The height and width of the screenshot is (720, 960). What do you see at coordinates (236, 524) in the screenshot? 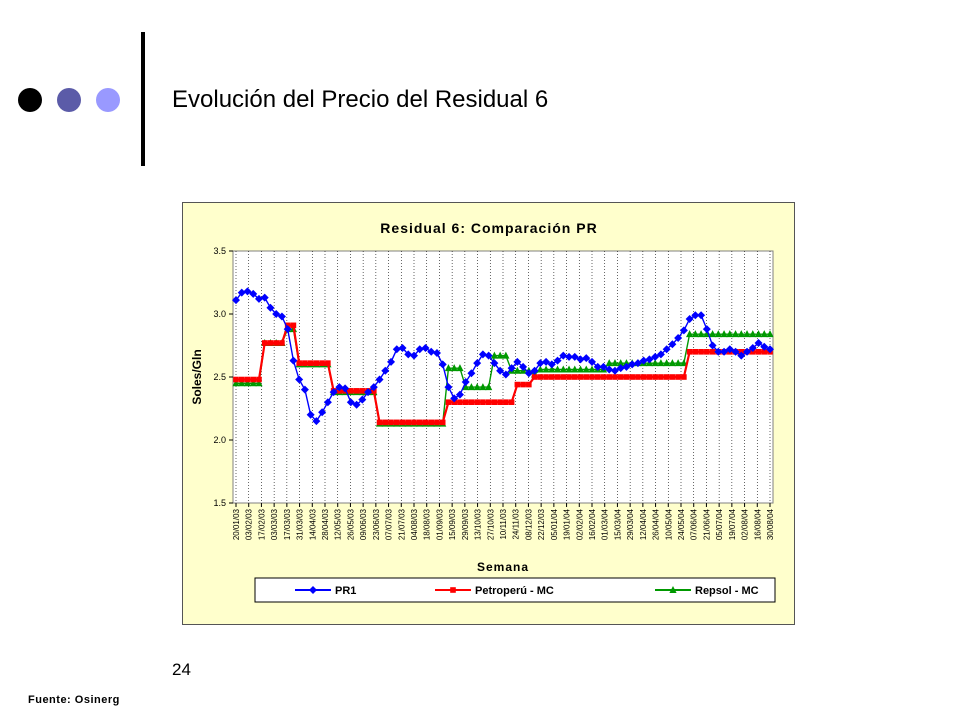
I see `x-tick-label: 20/01/03` at bounding box center [236, 524].